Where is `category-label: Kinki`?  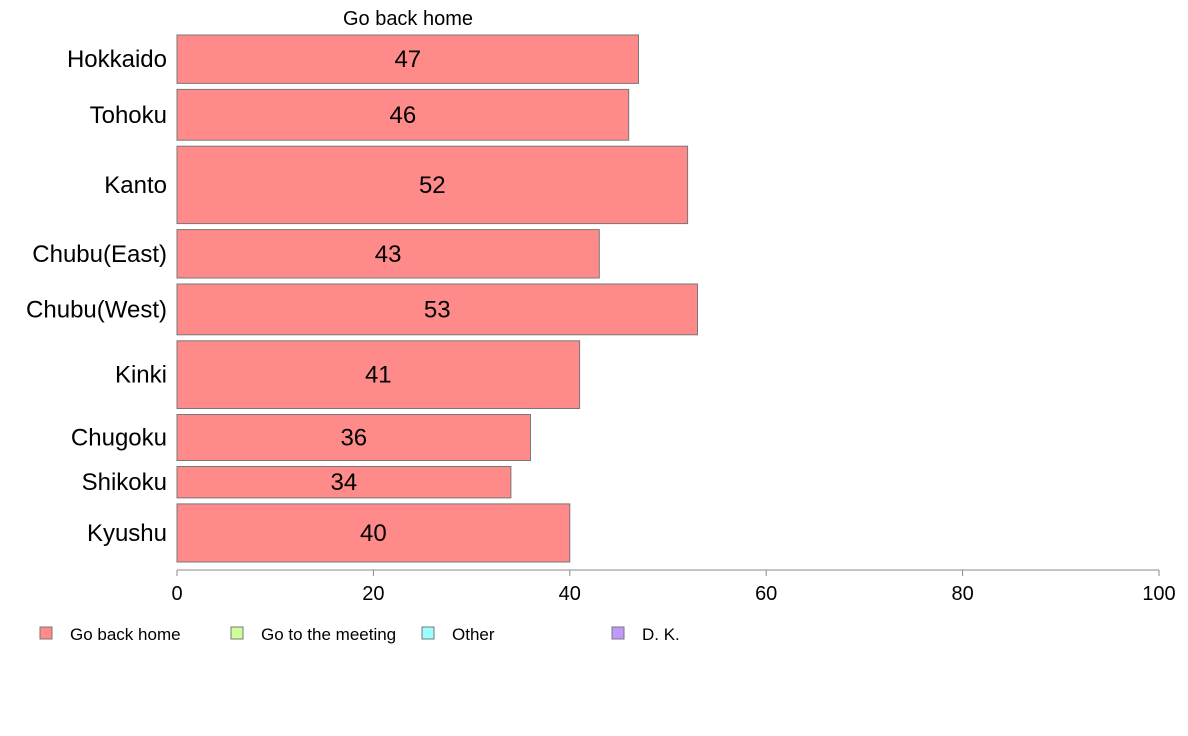
category-label: Kinki is located at coordinates (141, 375).